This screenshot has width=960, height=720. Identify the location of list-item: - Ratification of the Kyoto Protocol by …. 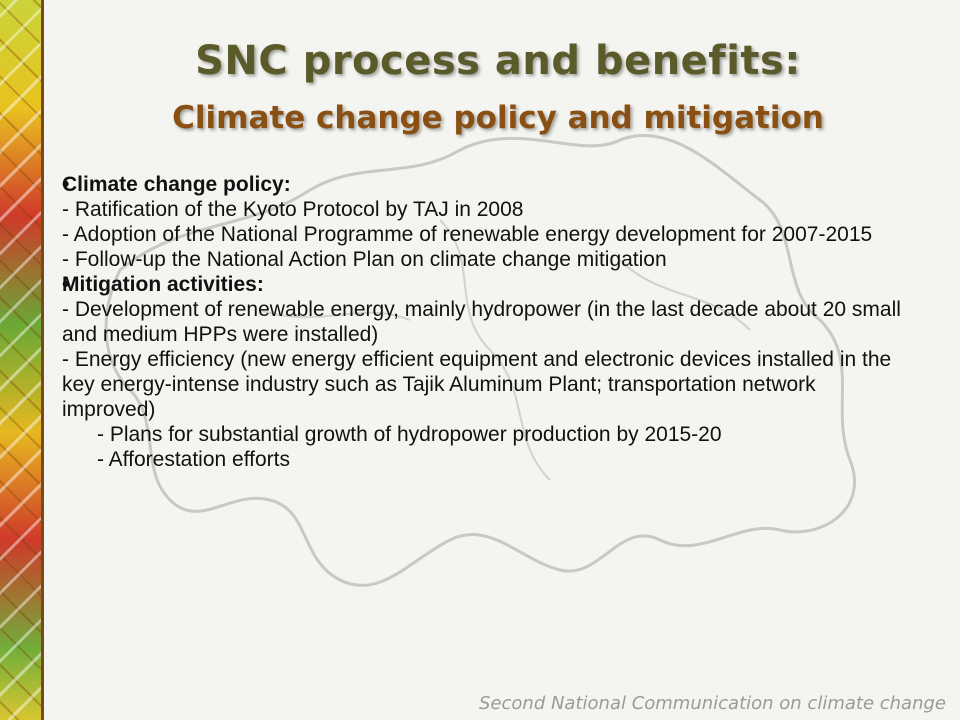
(293, 209).